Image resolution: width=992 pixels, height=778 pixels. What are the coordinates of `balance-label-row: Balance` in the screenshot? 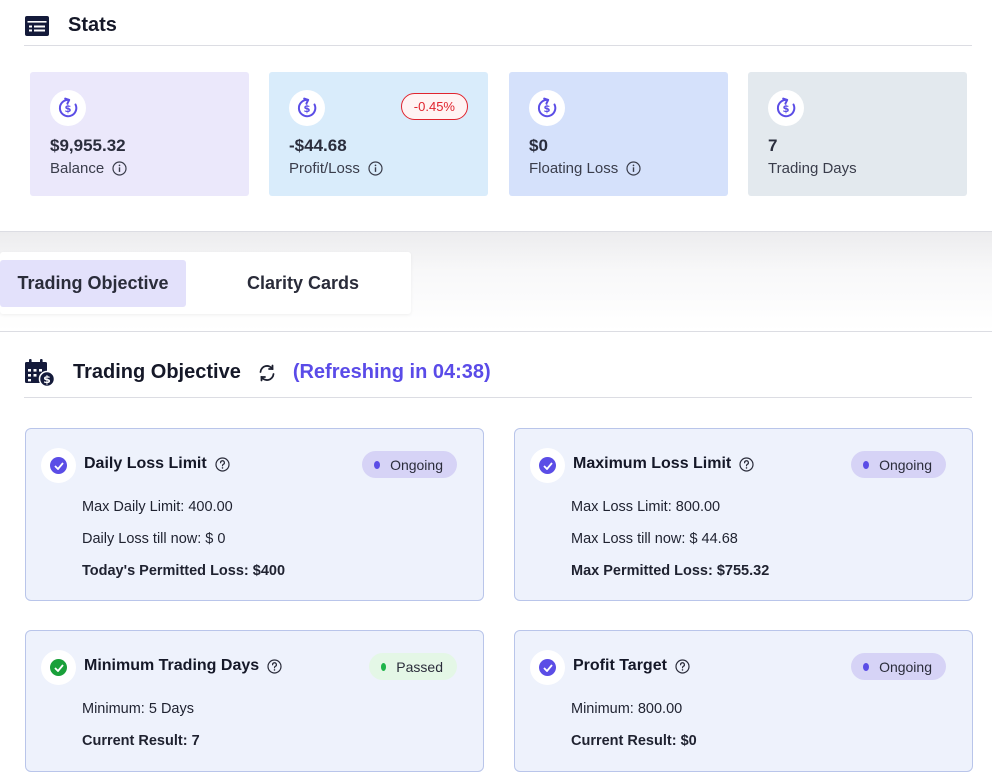 It's located at (139, 168).